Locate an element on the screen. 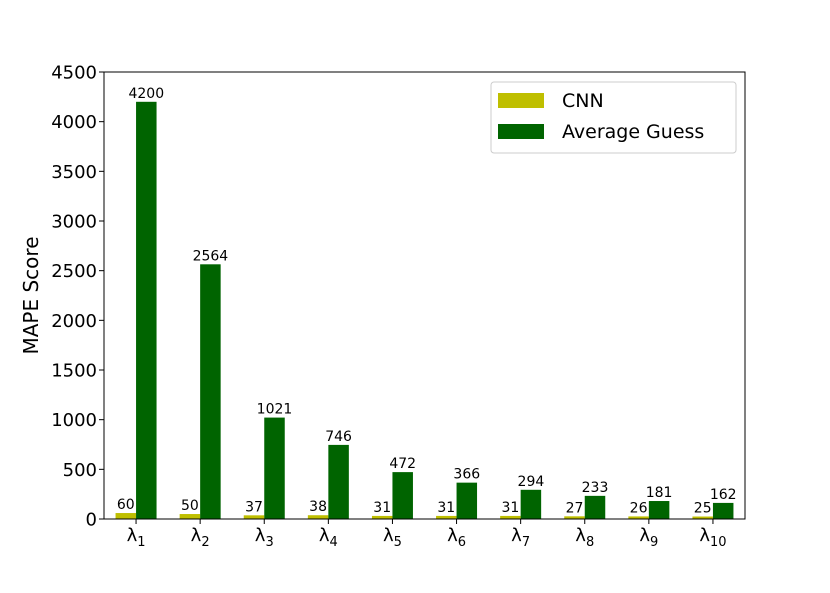  data-label: 181 is located at coordinates (659, 493).